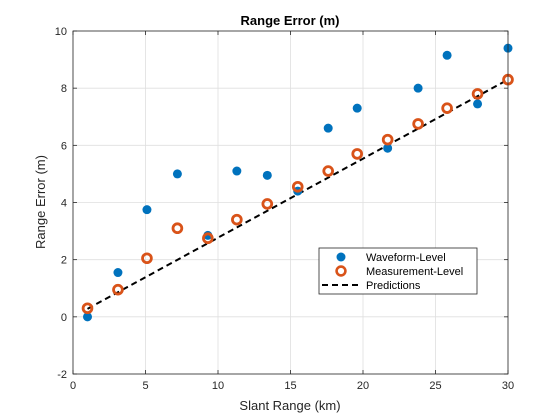  What do you see at coordinates (64, 261) in the screenshot?
I see `y-tick-label: 2` at bounding box center [64, 261].